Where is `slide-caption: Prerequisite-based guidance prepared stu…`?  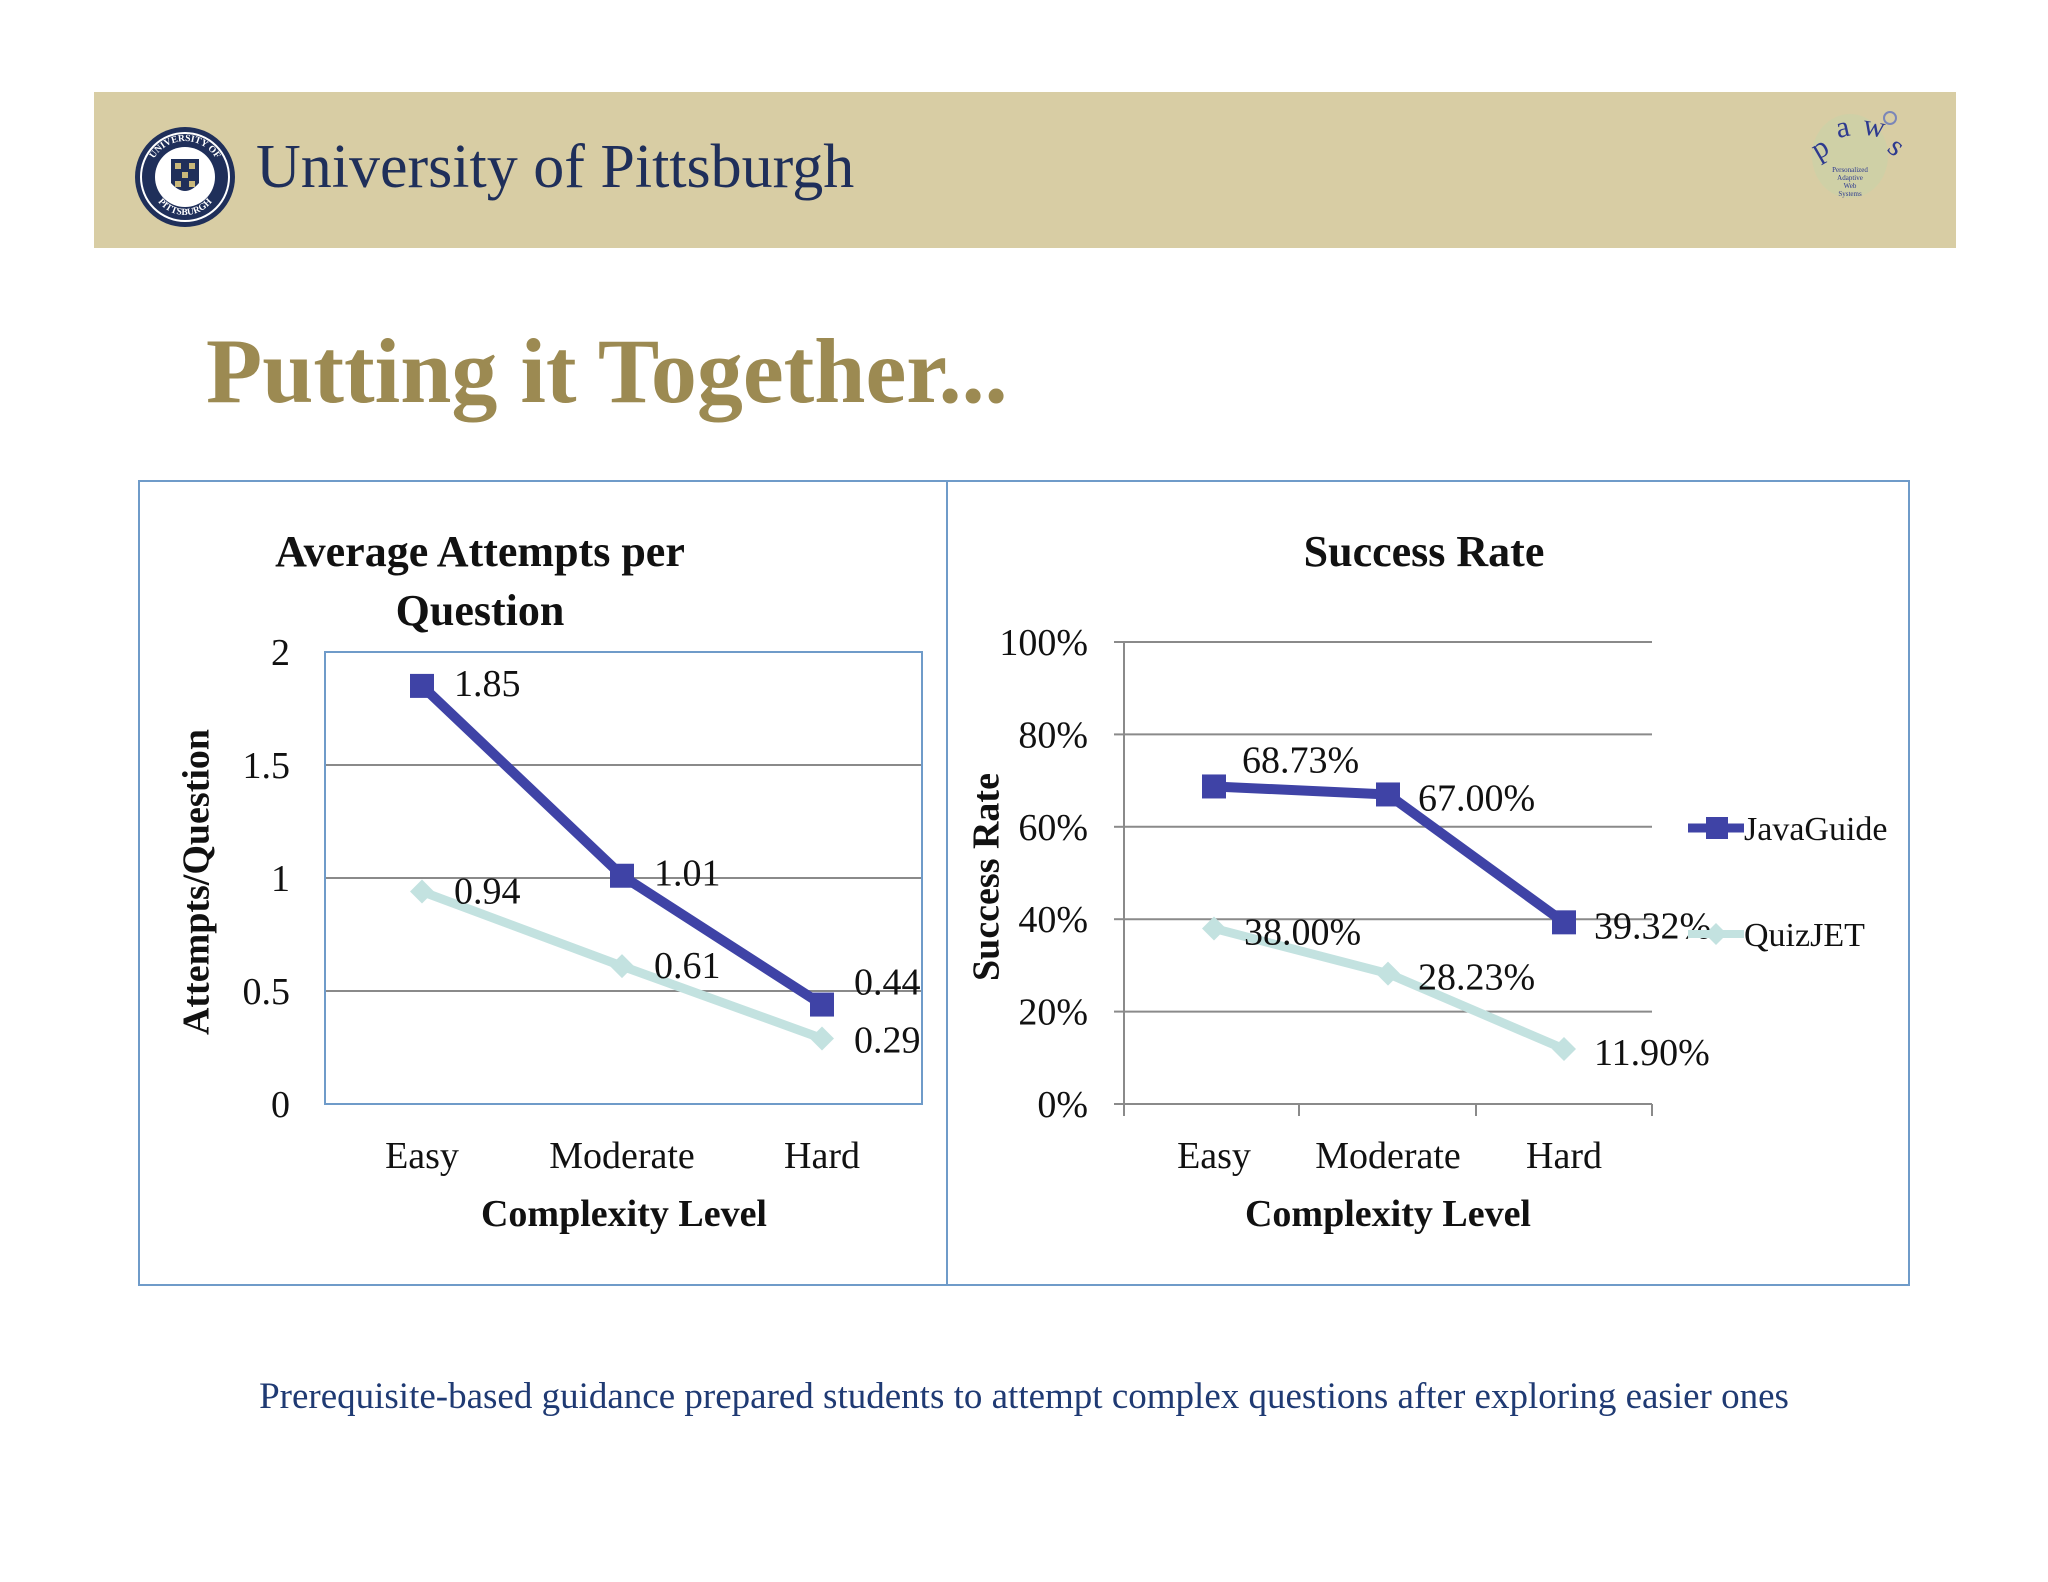 slide-caption: Prerequisite-based guidance prepared stu… is located at coordinates (1024, 1396).